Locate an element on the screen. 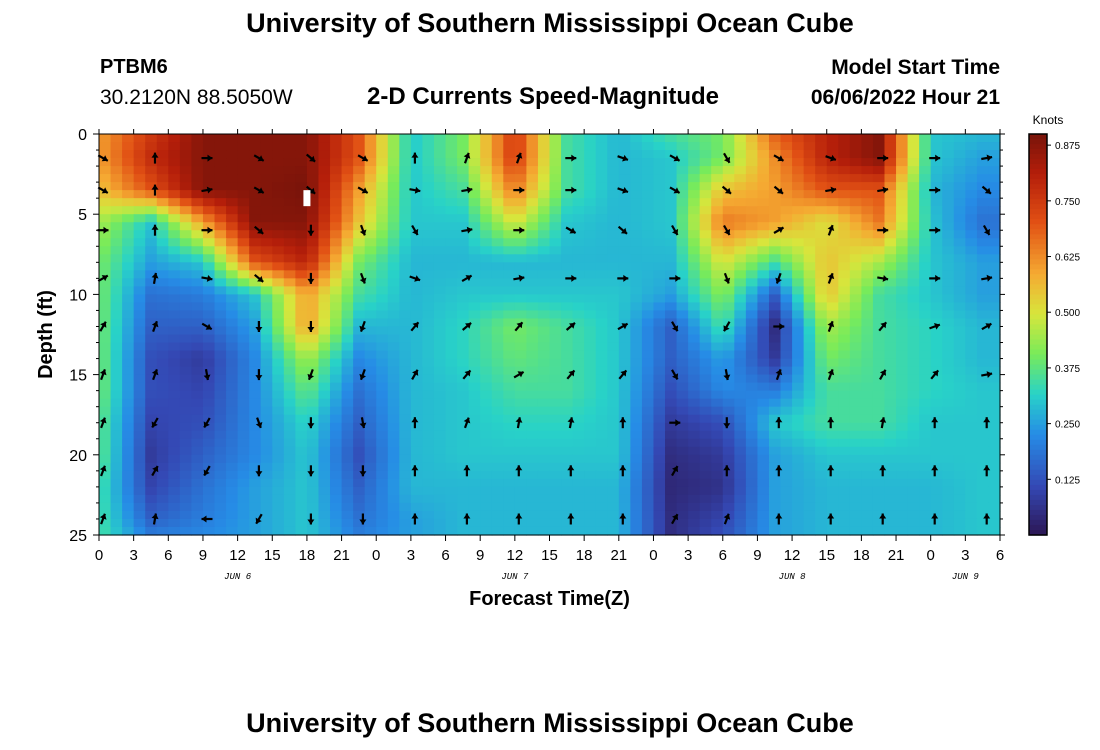  arrow-head is located at coordinates (106, 230).